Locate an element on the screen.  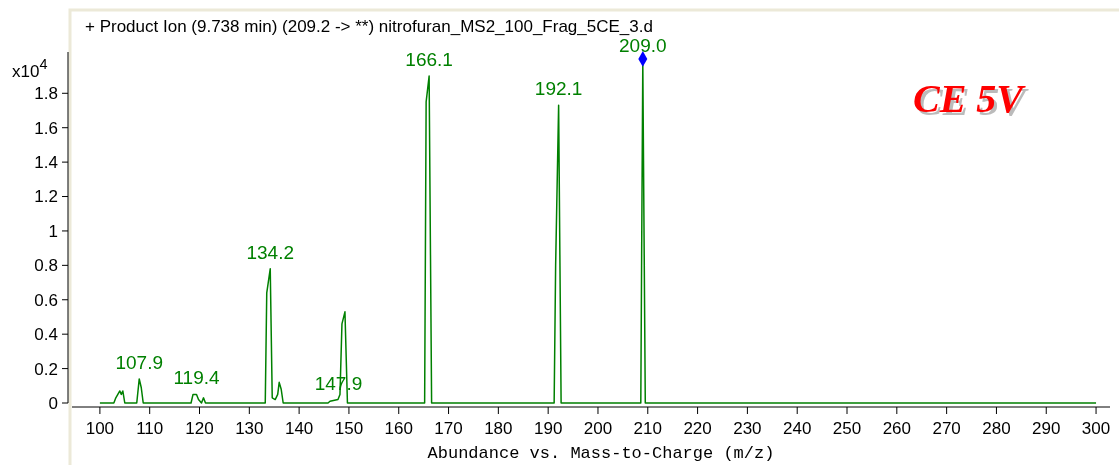
annotation: 166.1 is located at coordinates (429, 60).